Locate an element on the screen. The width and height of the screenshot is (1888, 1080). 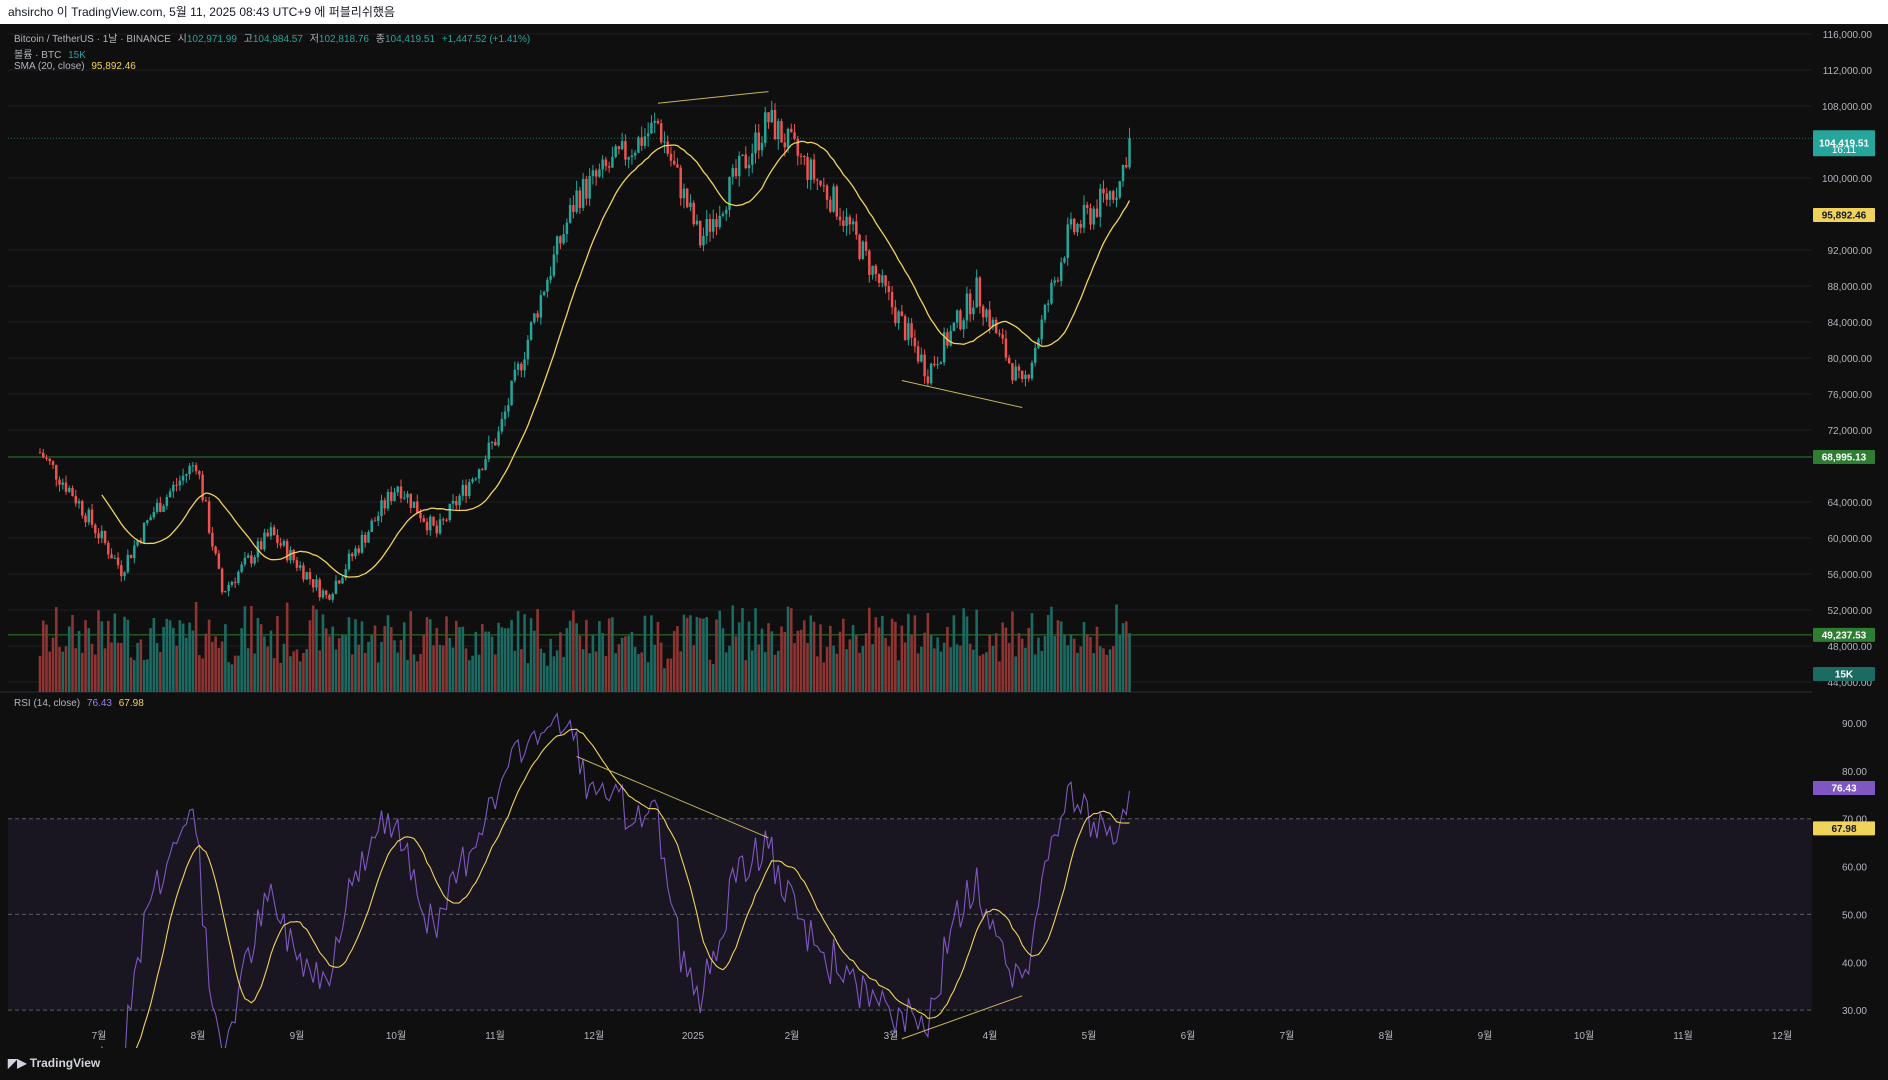
line1-tag-bg is located at coordinates (1844, 457).